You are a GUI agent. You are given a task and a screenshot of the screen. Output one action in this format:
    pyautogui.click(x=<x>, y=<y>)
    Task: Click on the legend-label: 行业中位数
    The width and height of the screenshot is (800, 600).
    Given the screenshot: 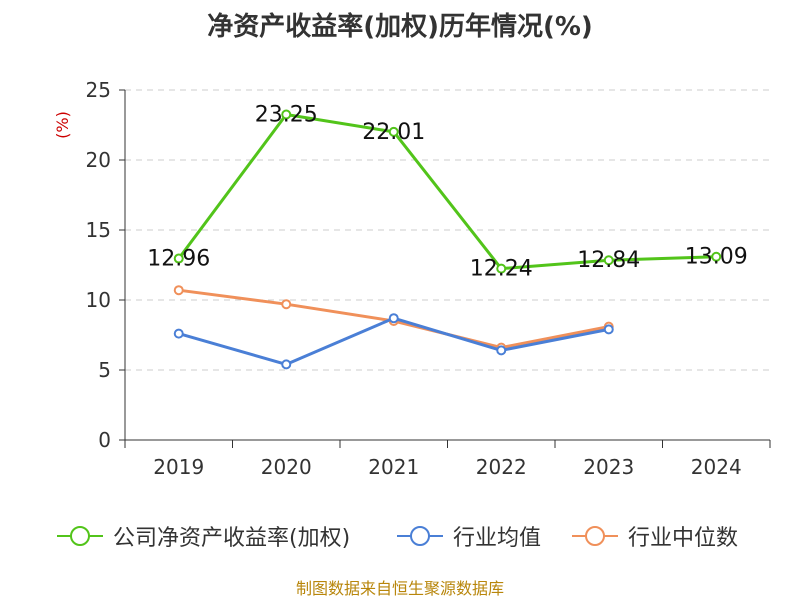 What is the action you would take?
    pyautogui.click(x=683, y=538)
    